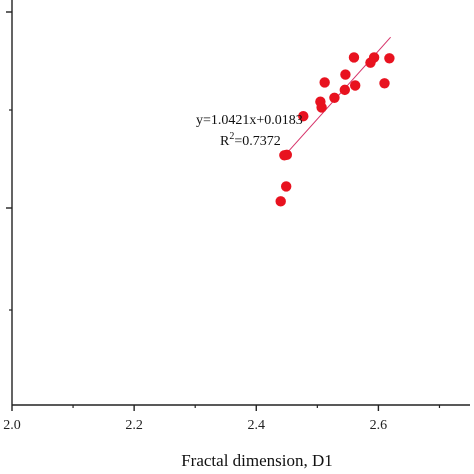  What do you see at coordinates (12, 425) in the screenshot?
I see `x-tick-label: 2.0` at bounding box center [12, 425].